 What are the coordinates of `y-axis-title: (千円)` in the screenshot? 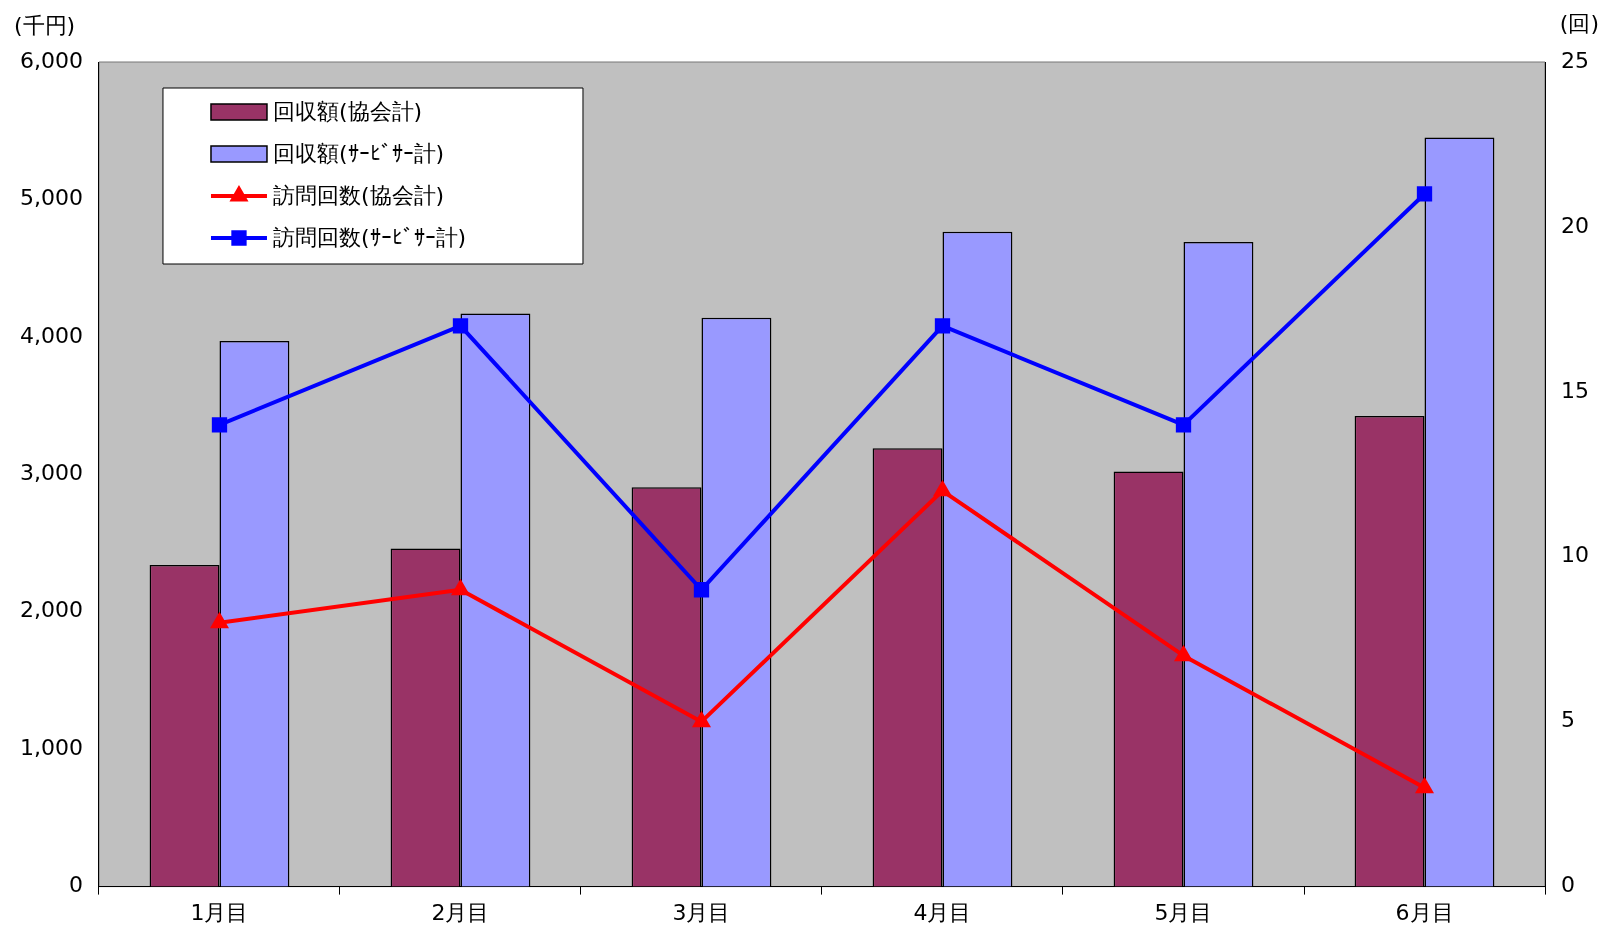 It's located at (45, 25).